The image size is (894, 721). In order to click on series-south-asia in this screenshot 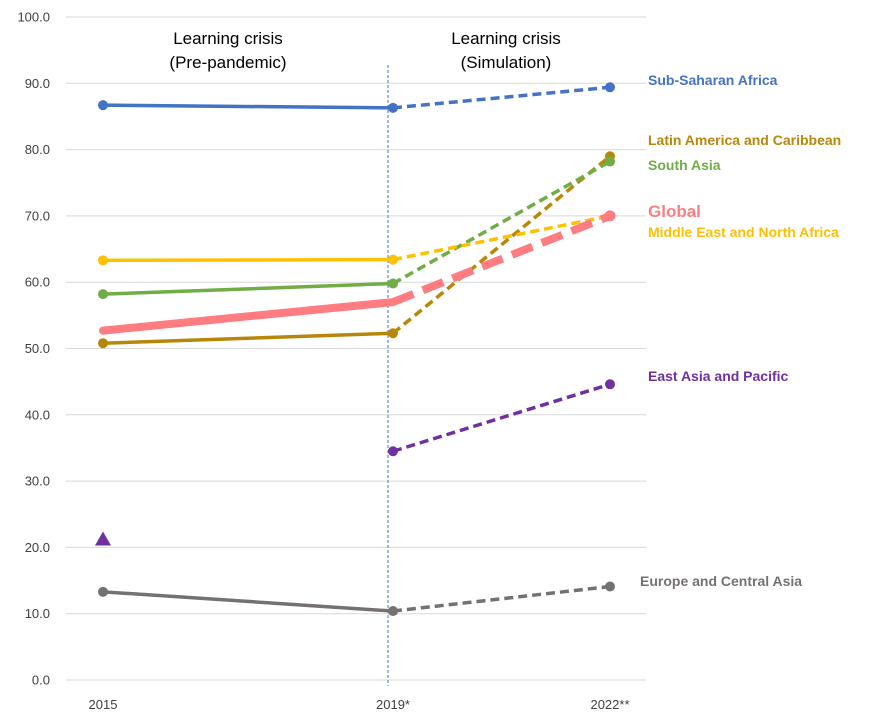, I will do `click(356, 228)`.